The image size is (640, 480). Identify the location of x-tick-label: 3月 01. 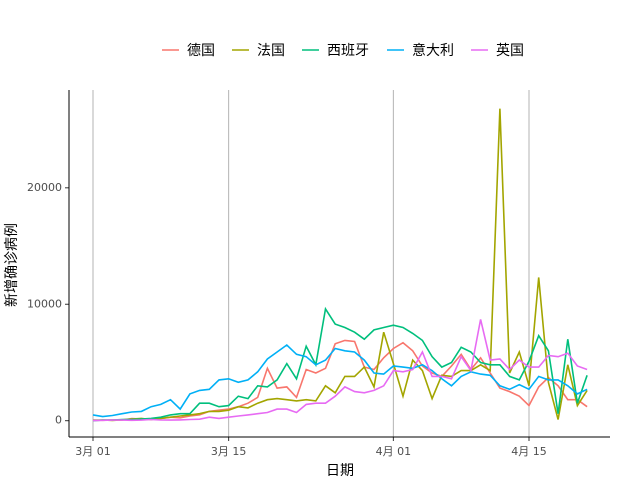
(93, 451).